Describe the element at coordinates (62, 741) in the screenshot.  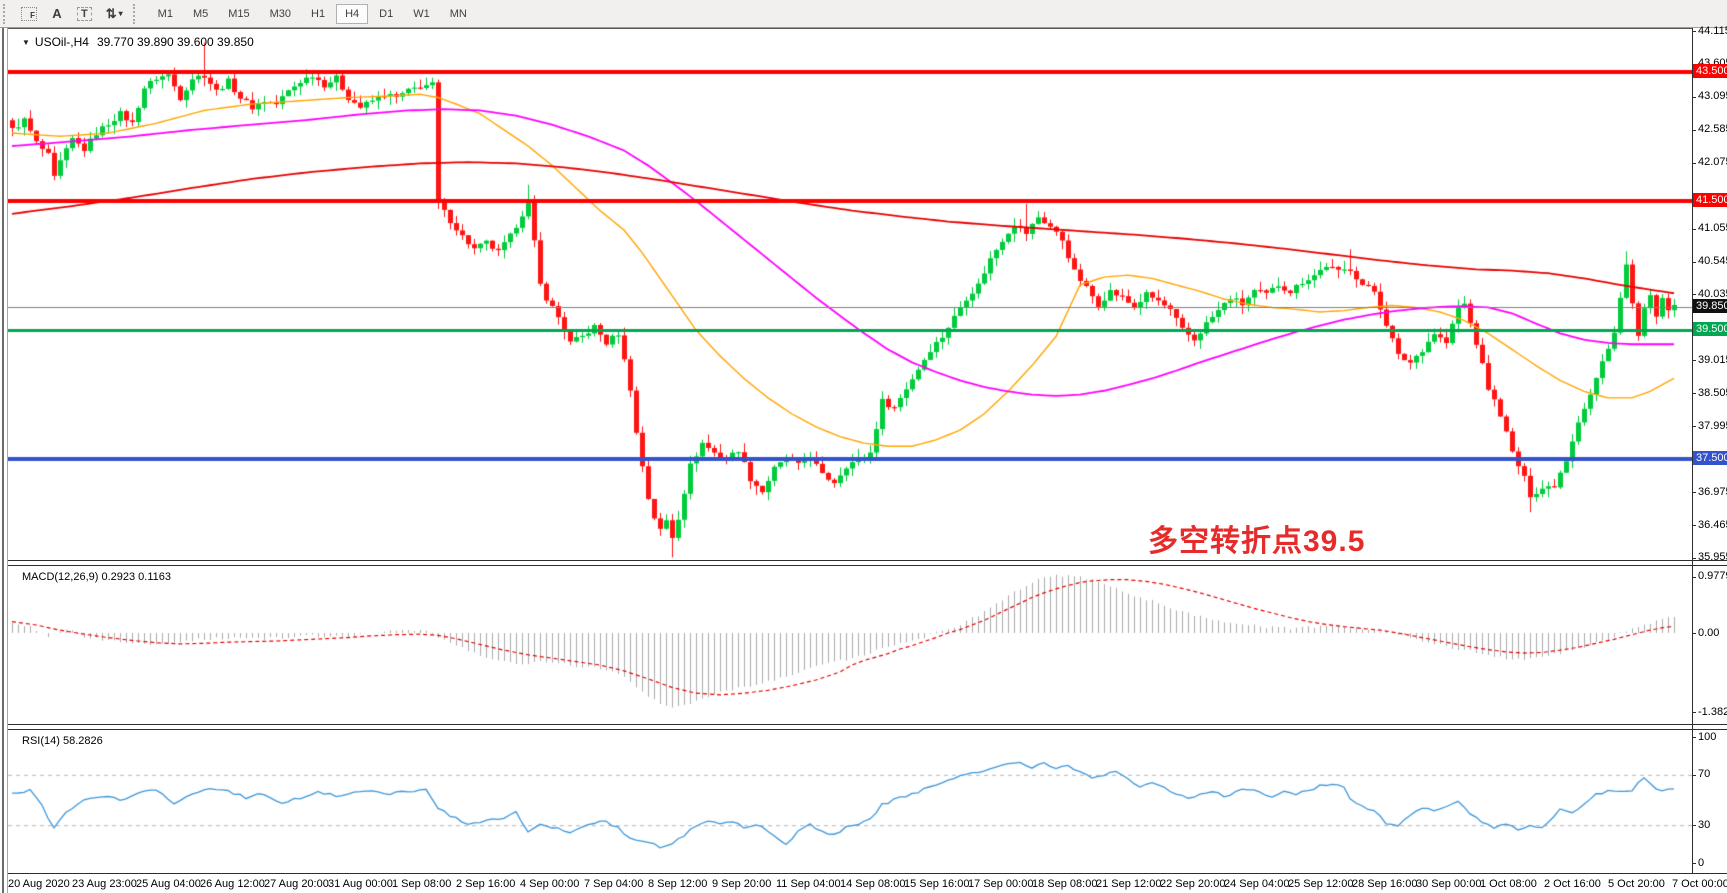
I see `rsi-label: RSI(14) 58.2826` at that location.